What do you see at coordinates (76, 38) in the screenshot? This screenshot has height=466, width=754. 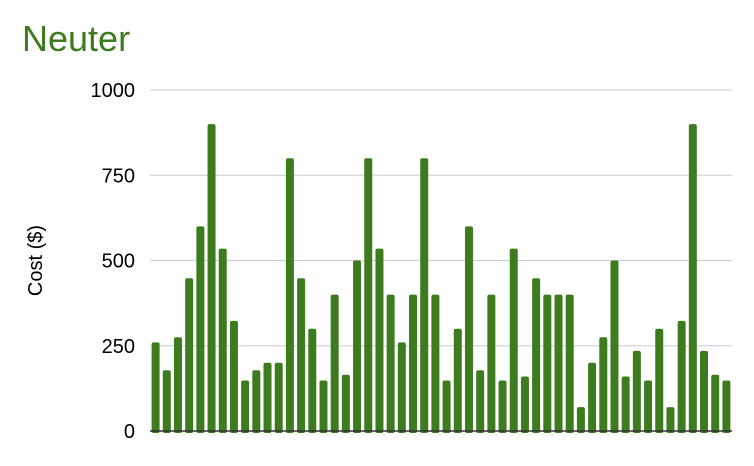 I see `chart-title: Neuter` at bounding box center [76, 38].